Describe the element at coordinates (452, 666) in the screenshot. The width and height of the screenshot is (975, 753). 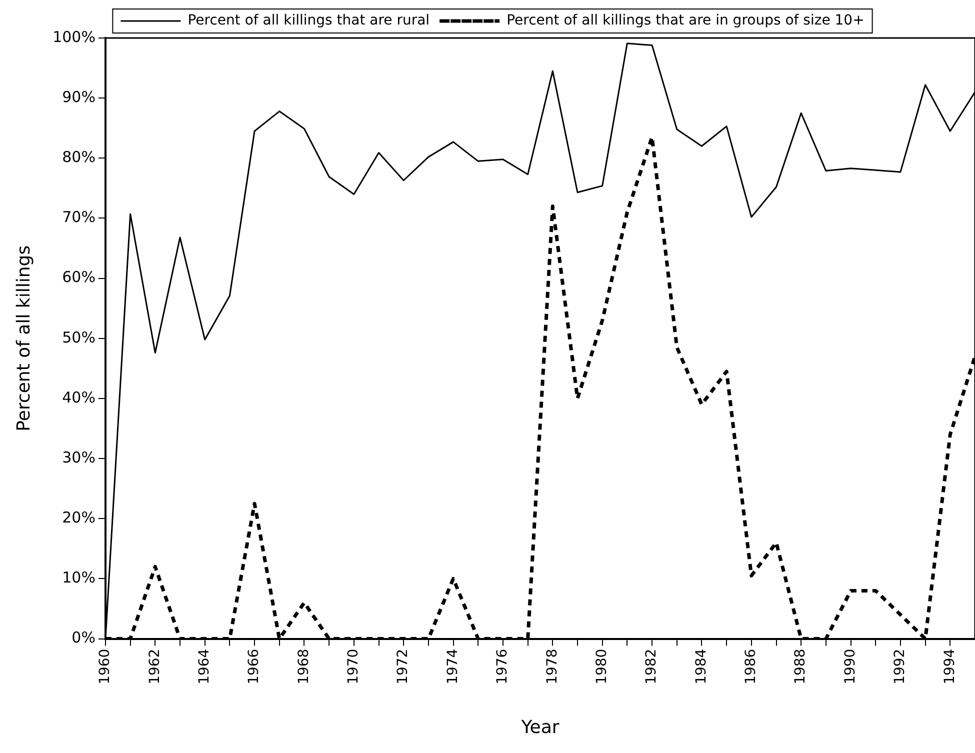
I see `x-tick-label: 1974` at that location.